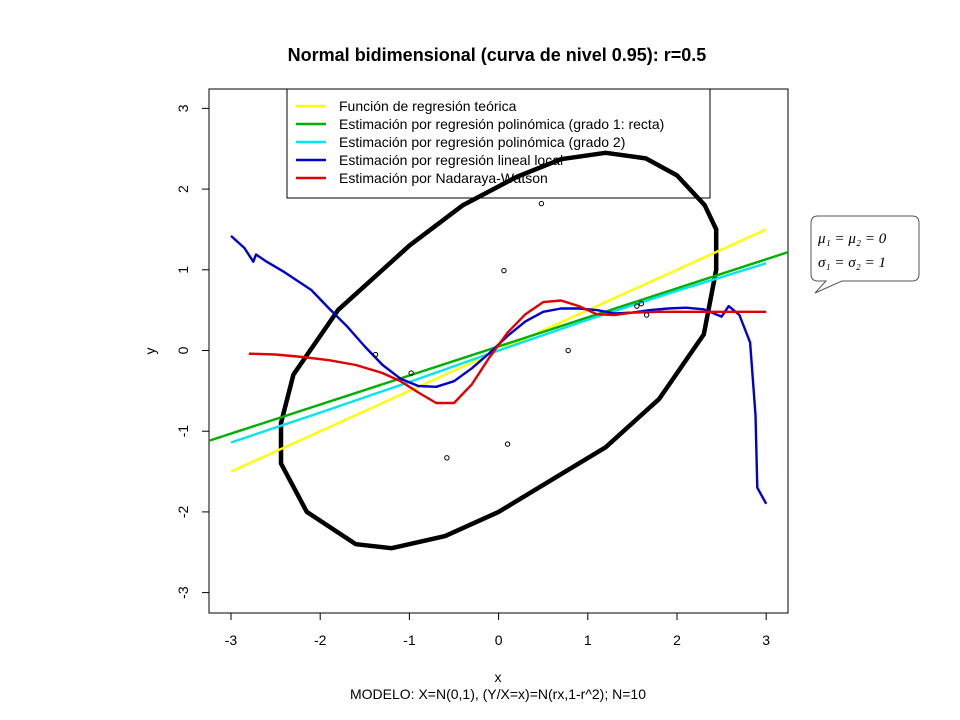  What do you see at coordinates (852, 263) in the screenshot?
I see `callout-sigma-text: σ₁ = σ₂ = 1` at bounding box center [852, 263].